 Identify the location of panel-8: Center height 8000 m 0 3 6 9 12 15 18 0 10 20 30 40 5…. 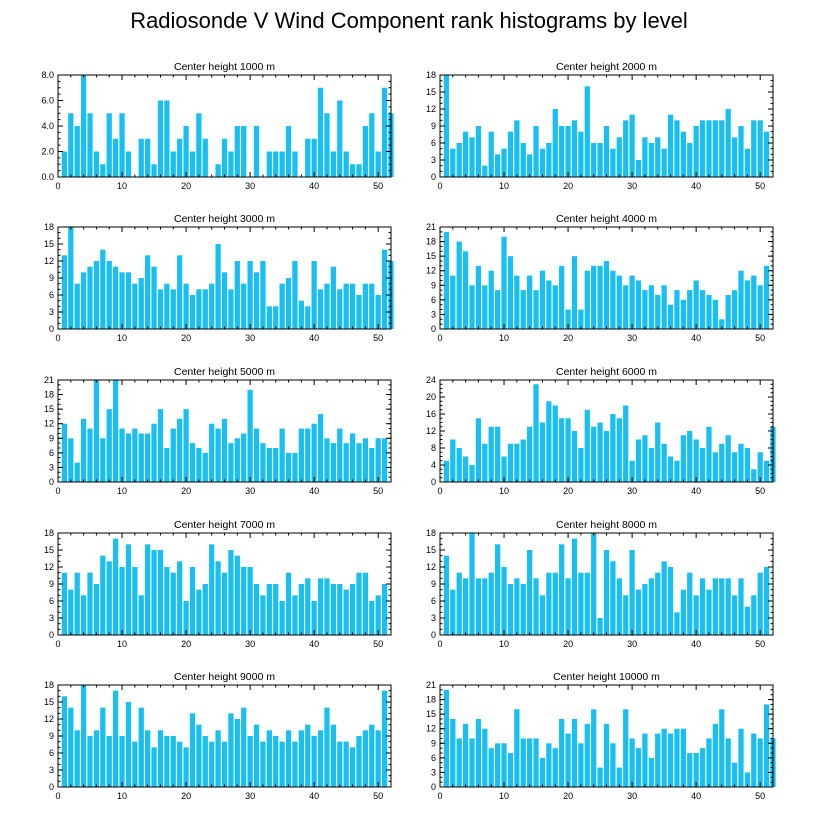
(600, 584).